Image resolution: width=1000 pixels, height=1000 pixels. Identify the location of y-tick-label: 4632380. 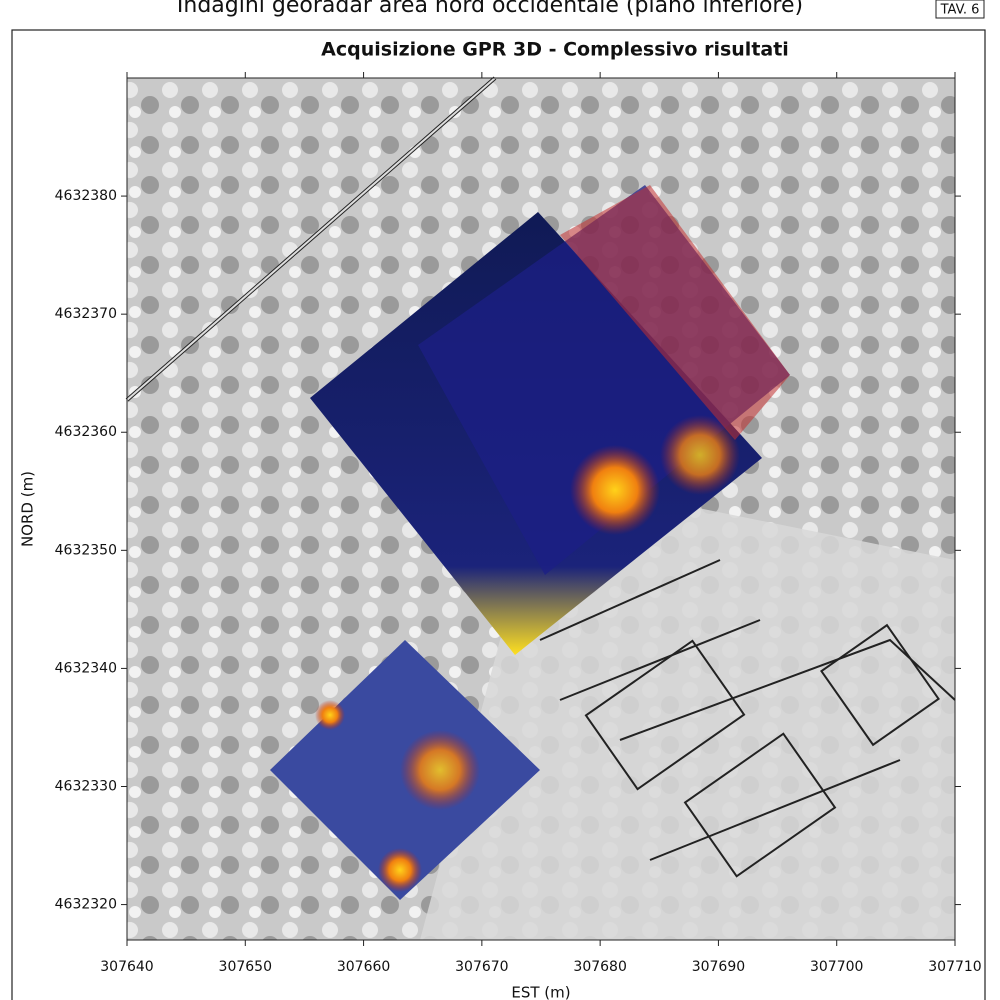
(86, 196).